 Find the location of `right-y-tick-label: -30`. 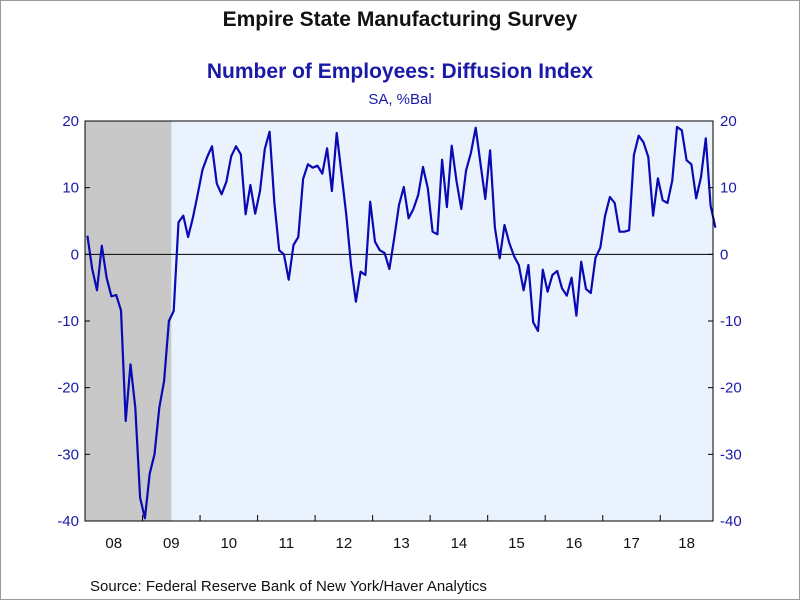

right-y-tick-label: -30 is located at coordinates (731, 454).